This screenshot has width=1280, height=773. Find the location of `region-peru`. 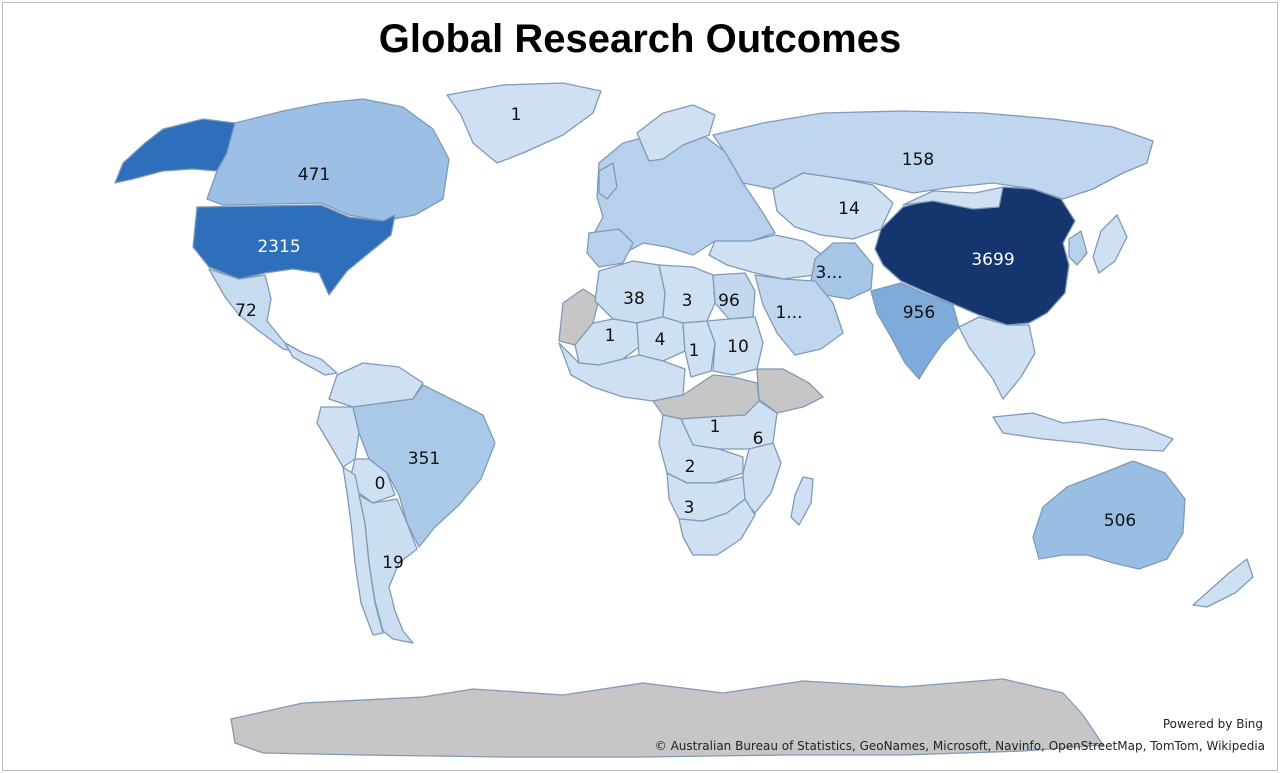

region-peru is located at coordinates (338, 437).